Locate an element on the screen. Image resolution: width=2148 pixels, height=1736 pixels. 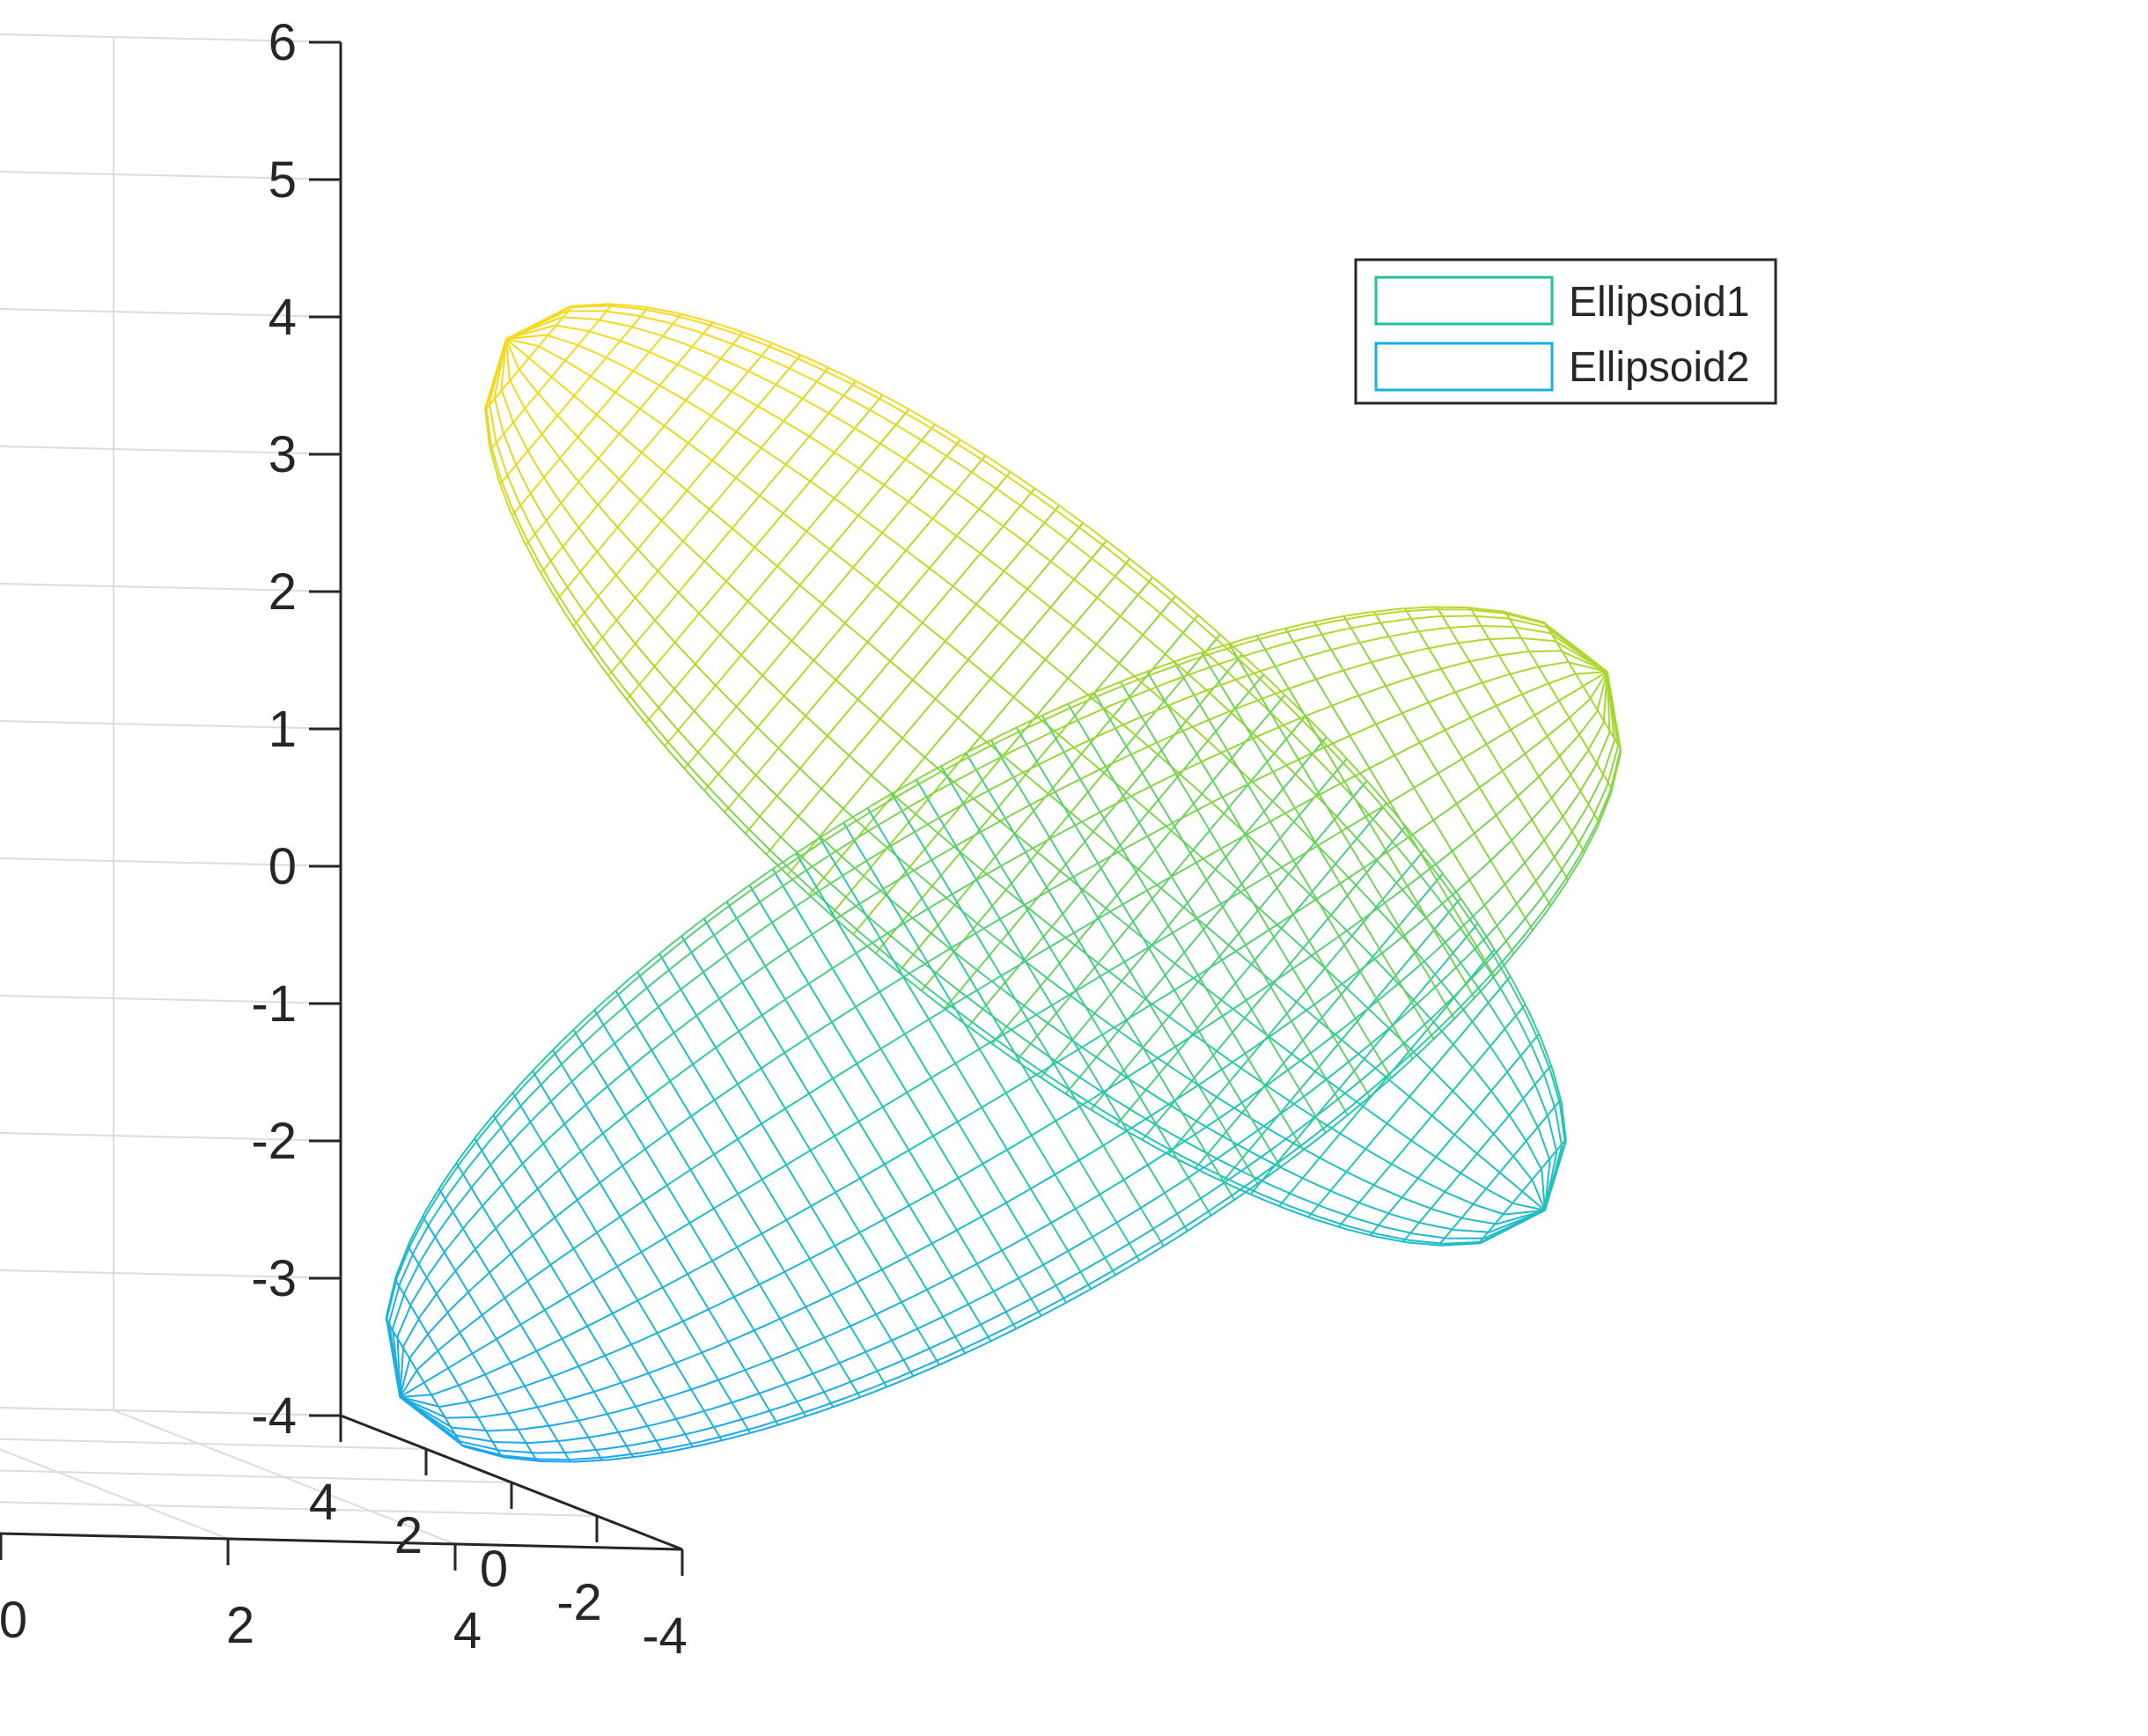
z-tick-label: 1 is located at coordinates (283, 729).